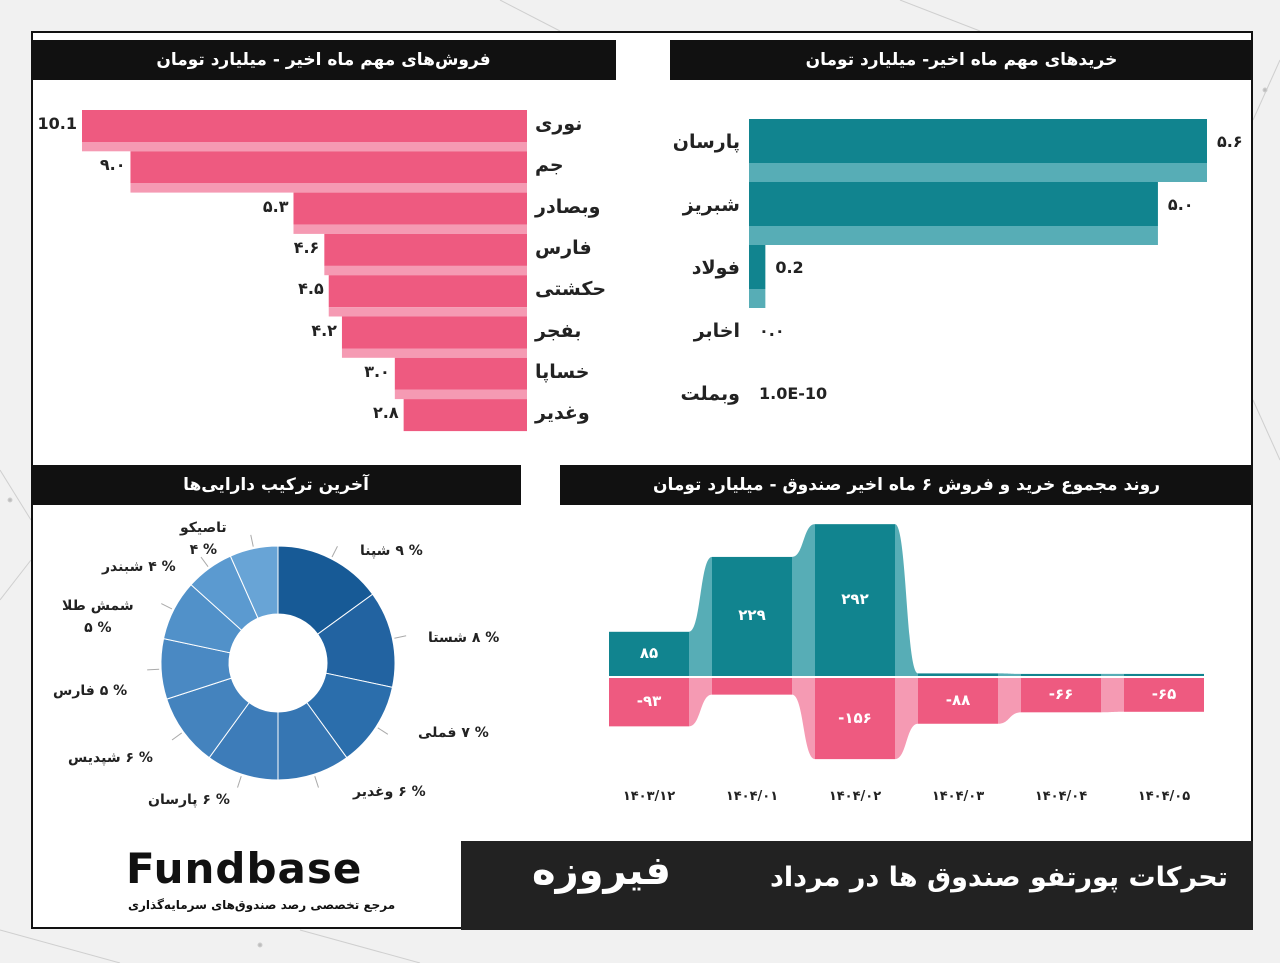 The width and height of the screenshot is (1280, 963). What do you see at coordinates (464, 638) in the screenshot?
I see `donut-slice-label: % ۸ شستا` at bounding box center [464, 638].